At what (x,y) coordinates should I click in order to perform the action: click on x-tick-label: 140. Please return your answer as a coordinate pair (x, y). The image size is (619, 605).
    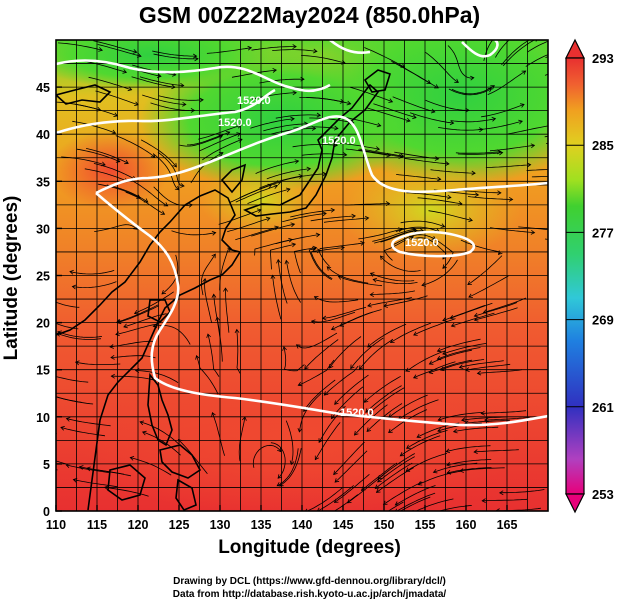
    Looking at the image, I should click on (302, 525).